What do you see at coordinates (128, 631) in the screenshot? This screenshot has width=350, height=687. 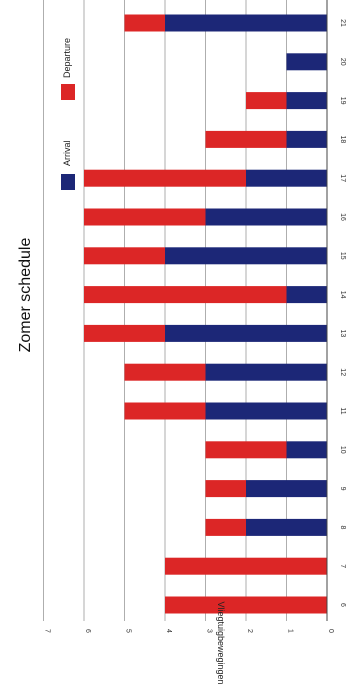 I see `y-tick-label: 5` at bounding box center [128, 631].